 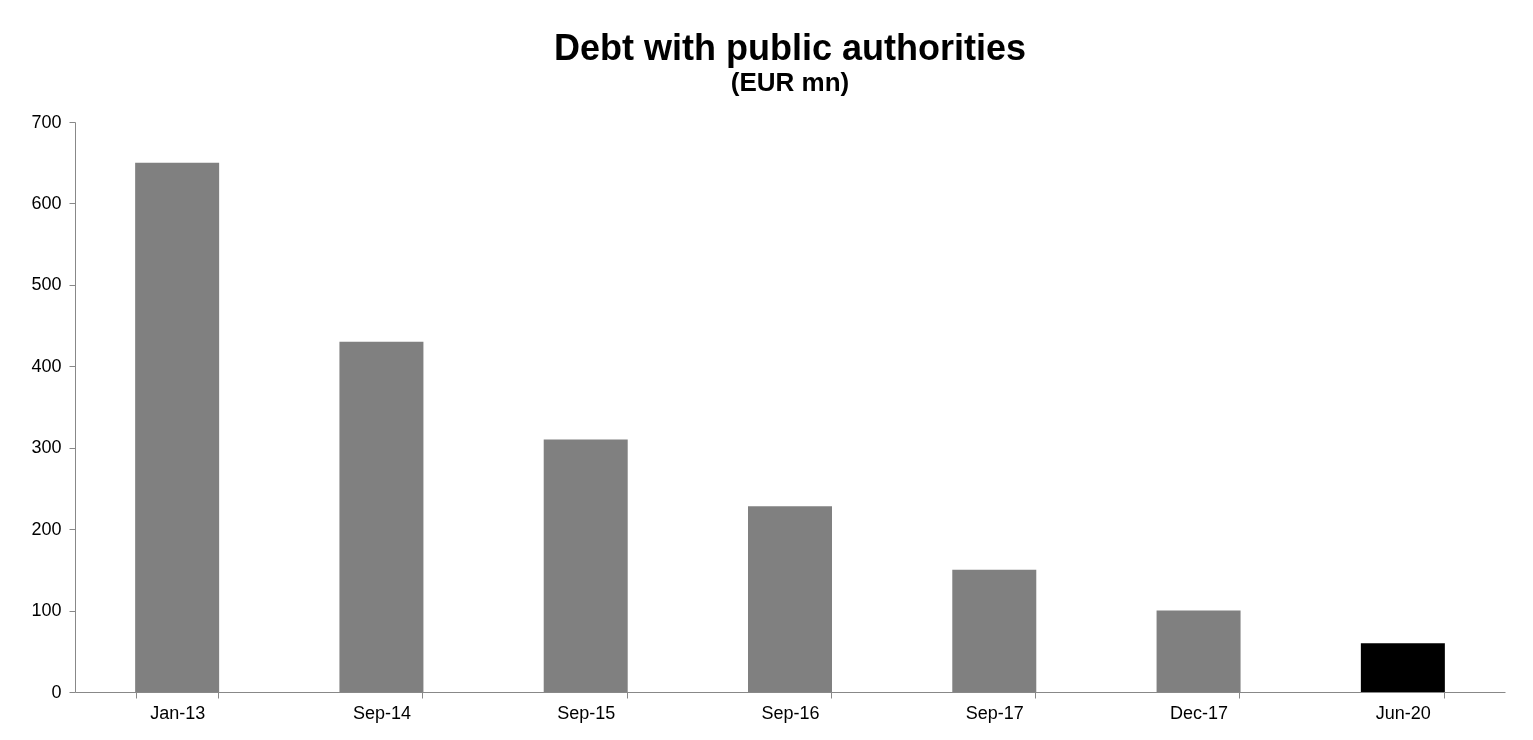 I want to click on y-tick-label: 300, so click(x=46, y=447).